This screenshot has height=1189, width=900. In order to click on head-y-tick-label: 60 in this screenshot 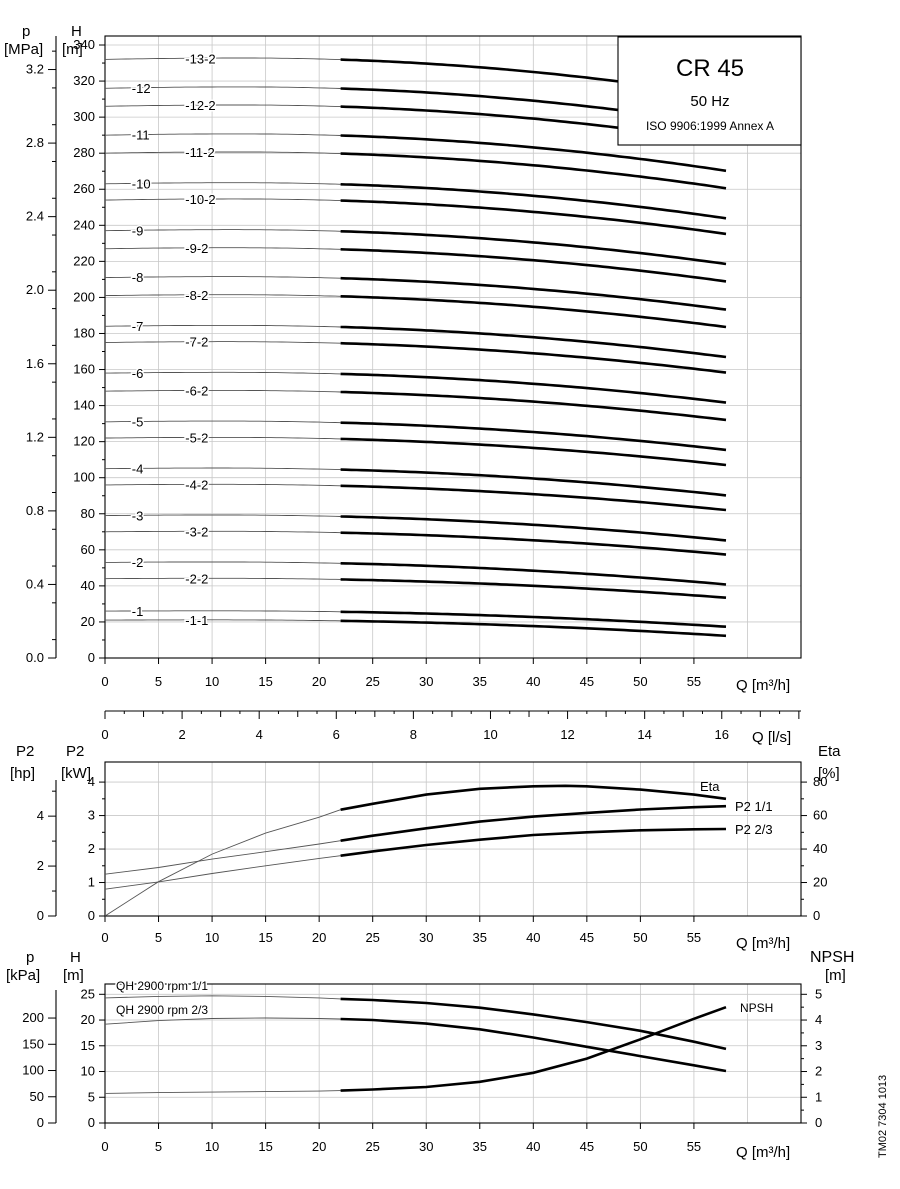, I will do `click(88, 549)`.